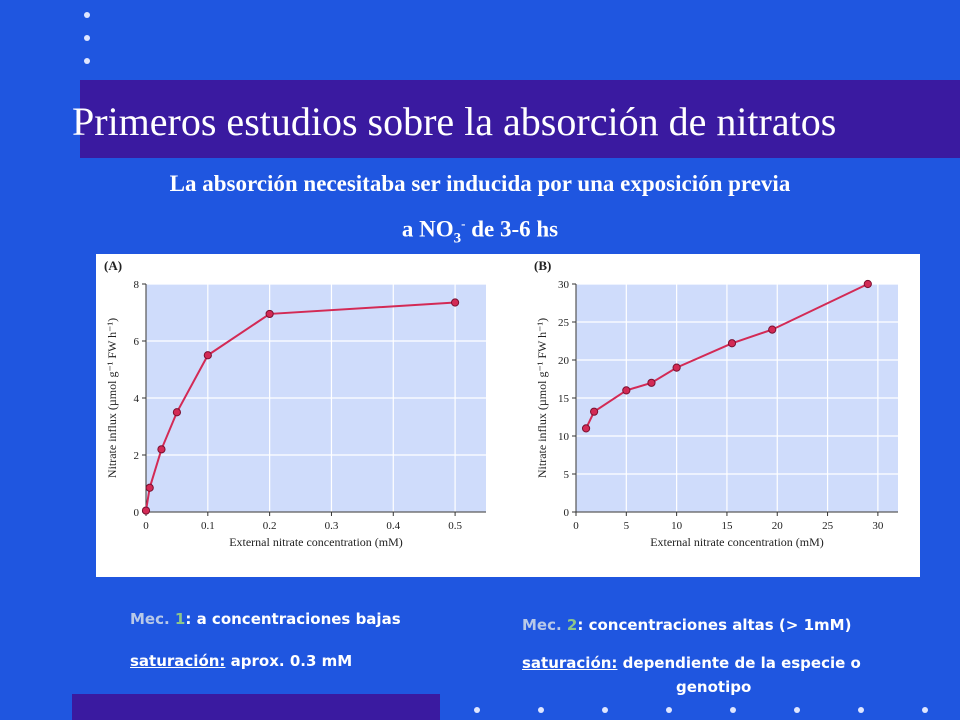  I want to click on decorative-dot-column, so click(87, 46).